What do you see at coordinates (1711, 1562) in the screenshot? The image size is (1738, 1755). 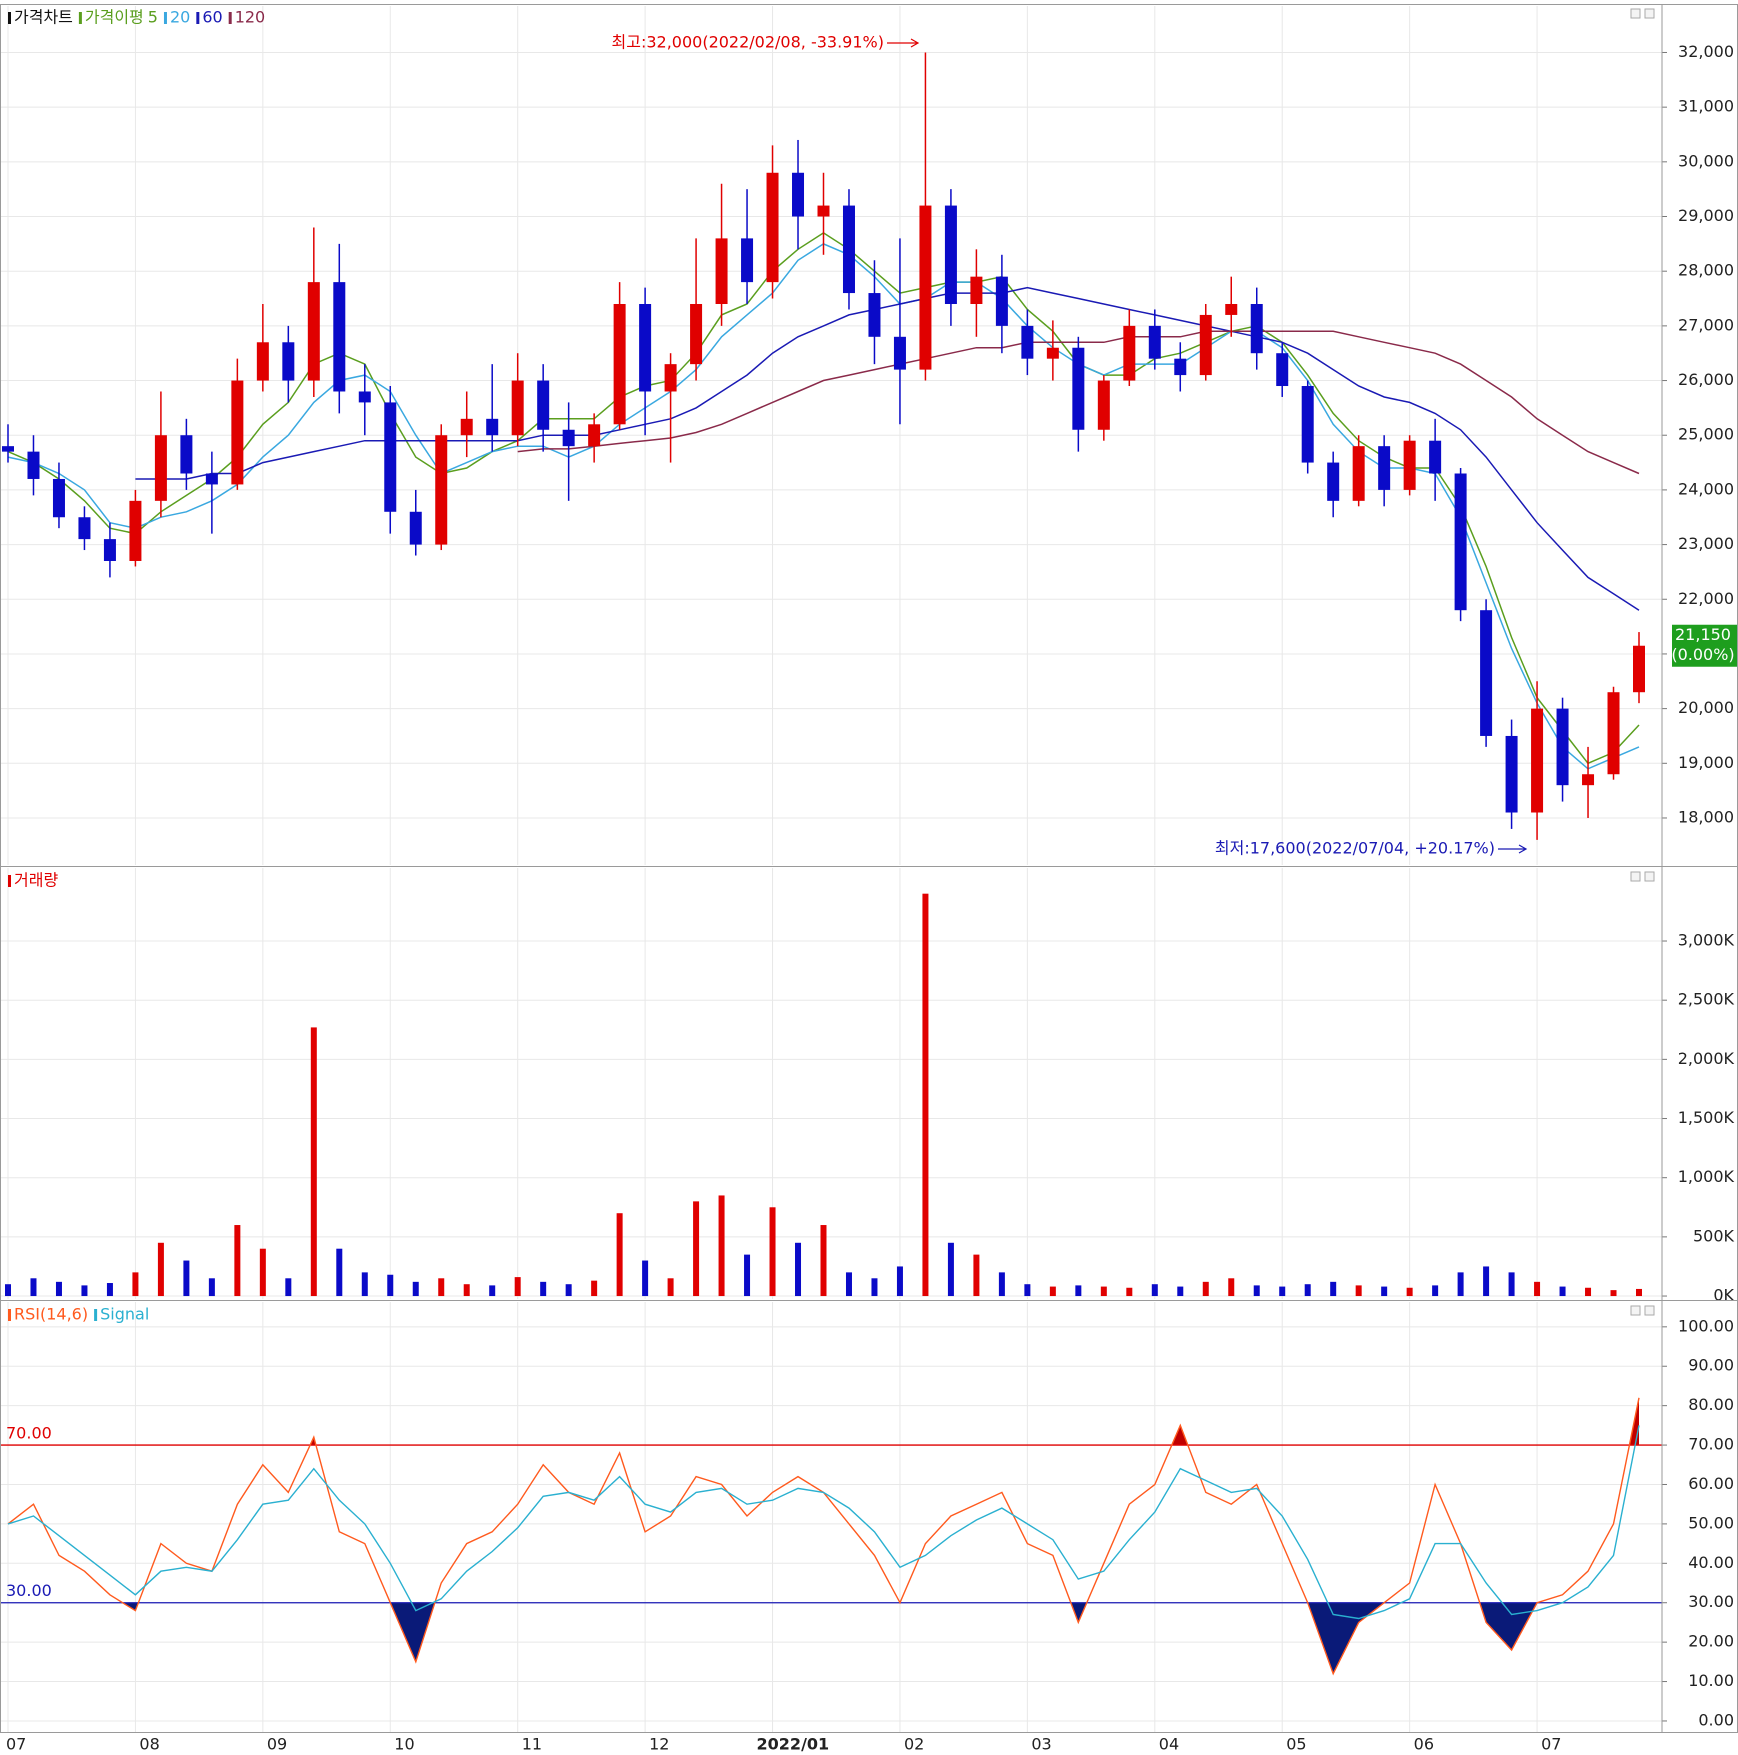 I see `y-tick-label: 40.00` at bounding box center [1711, 1562].